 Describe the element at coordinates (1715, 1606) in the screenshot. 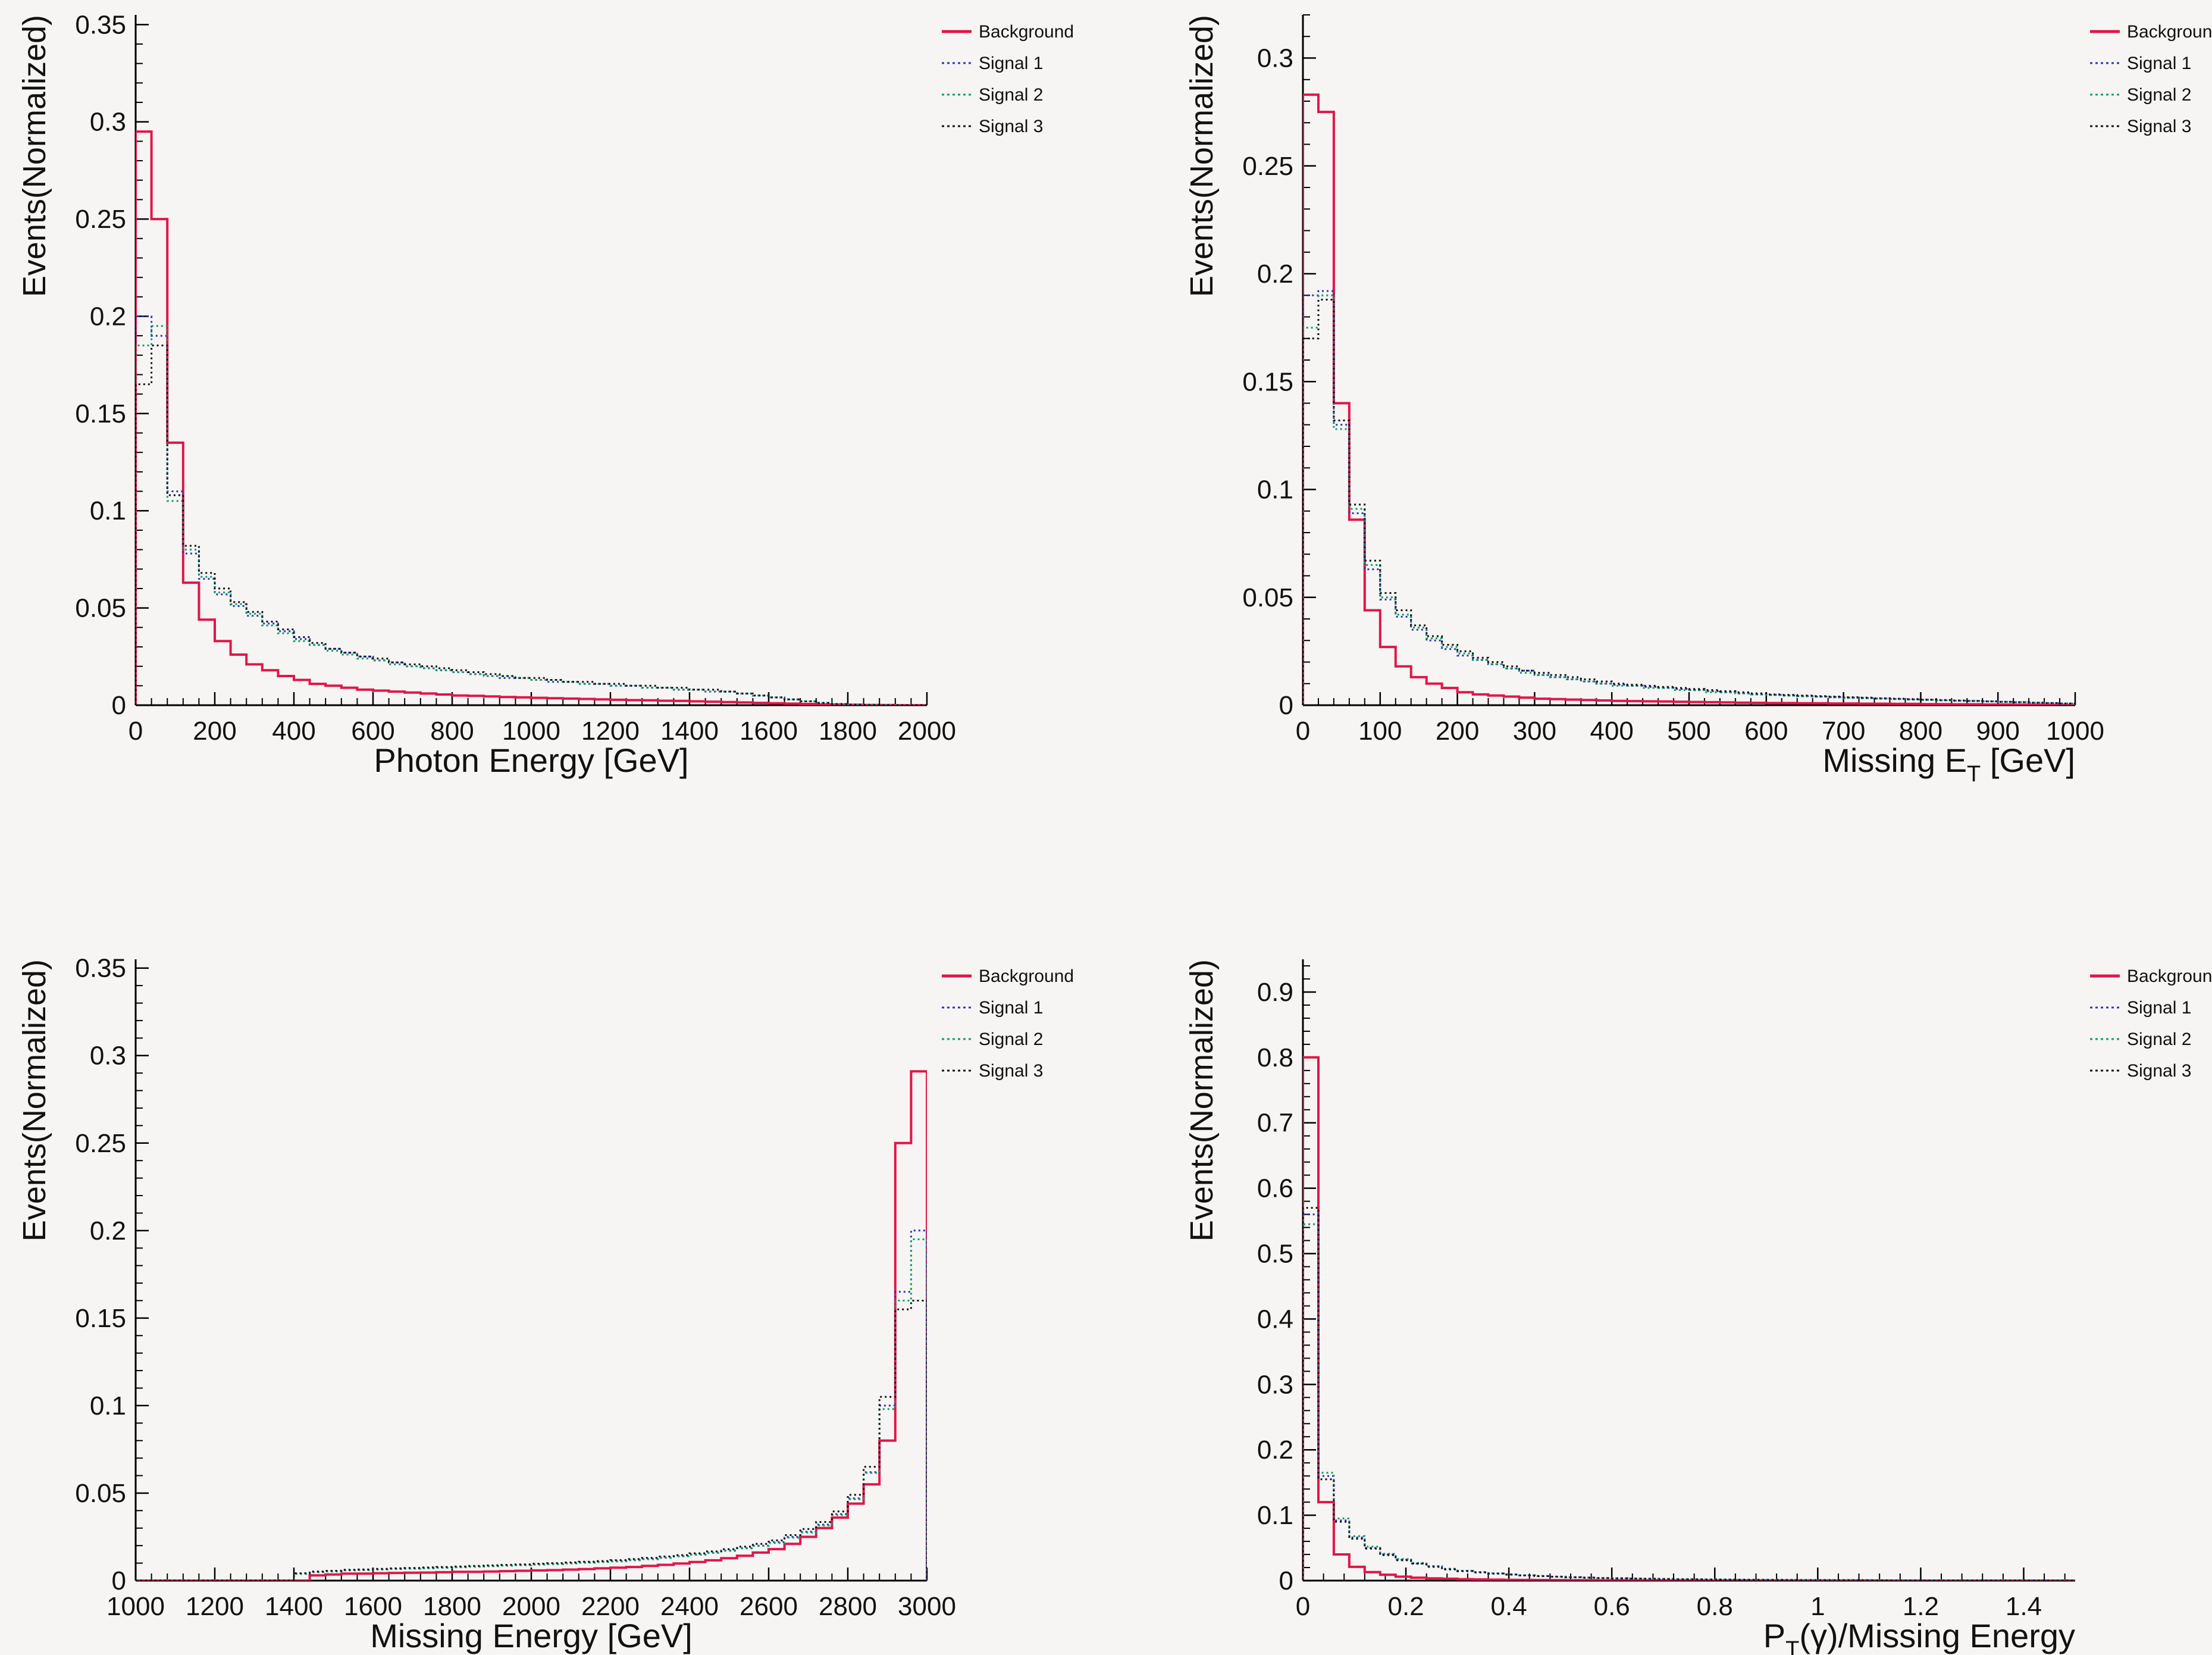

I see `x-tick-label: 0.8` at that location.